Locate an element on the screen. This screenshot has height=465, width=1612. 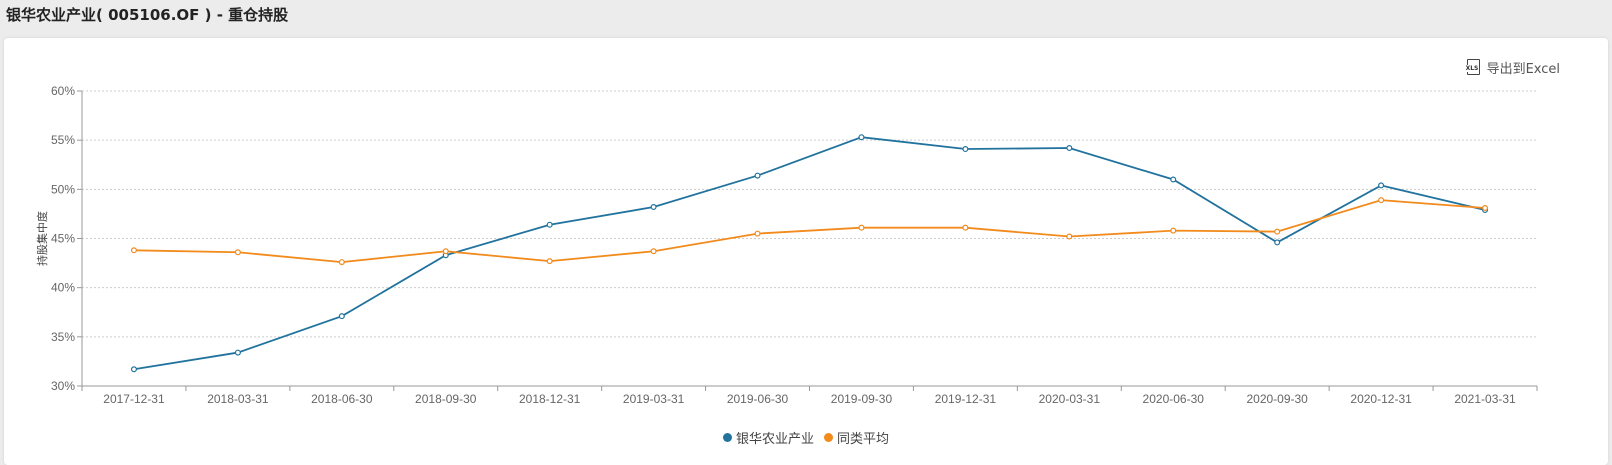
legend-label: 银华农业产业 is located at coordinates (774, 439).